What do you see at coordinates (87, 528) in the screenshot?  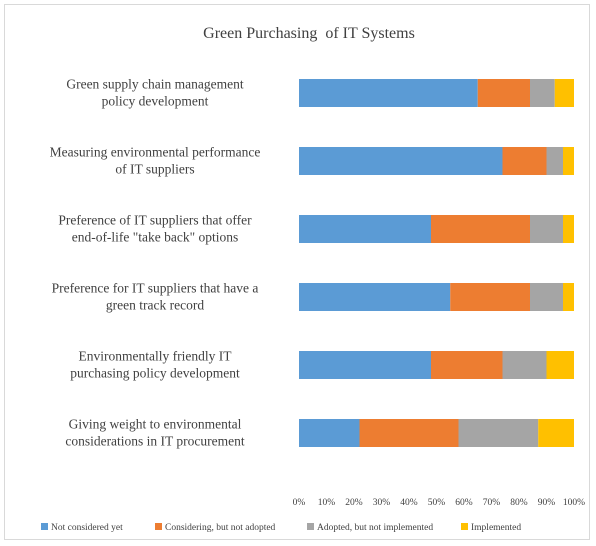 I see `legend-label: Not considered yet` at bounding box center [87, 528].